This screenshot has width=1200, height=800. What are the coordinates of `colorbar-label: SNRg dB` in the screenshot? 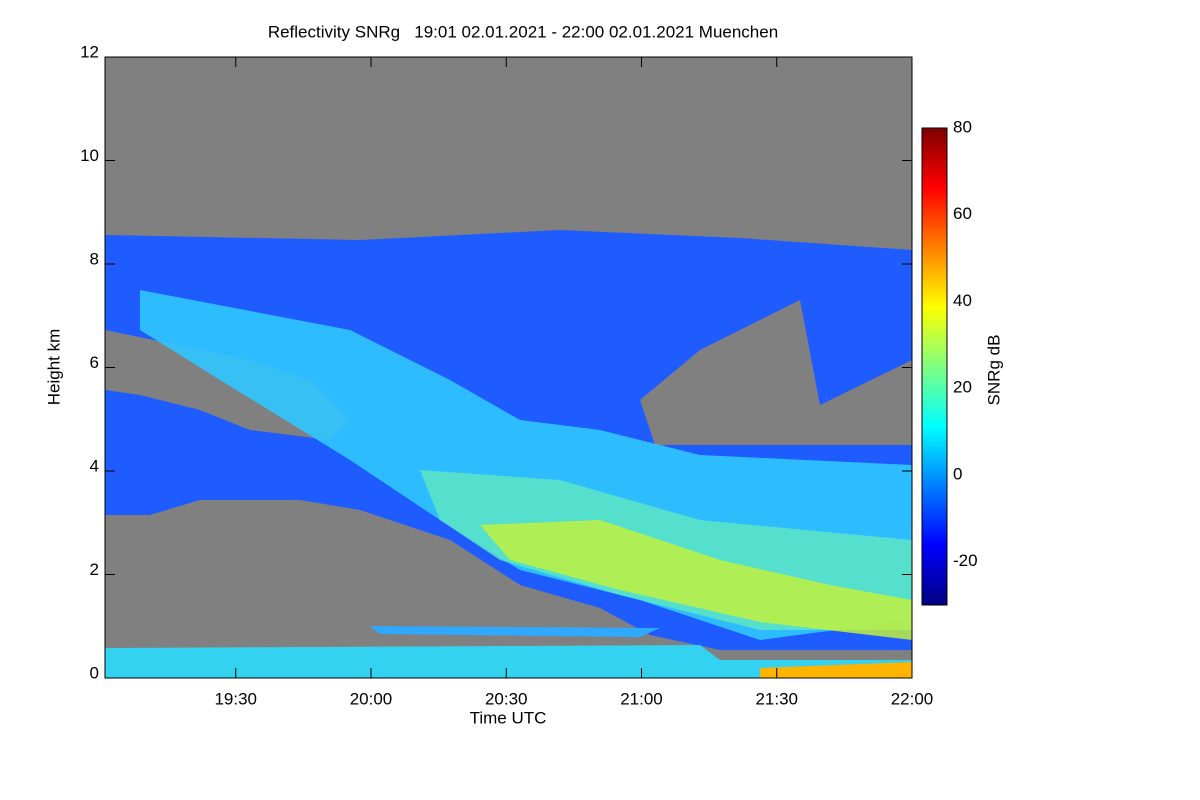 It's located at (993, 370).